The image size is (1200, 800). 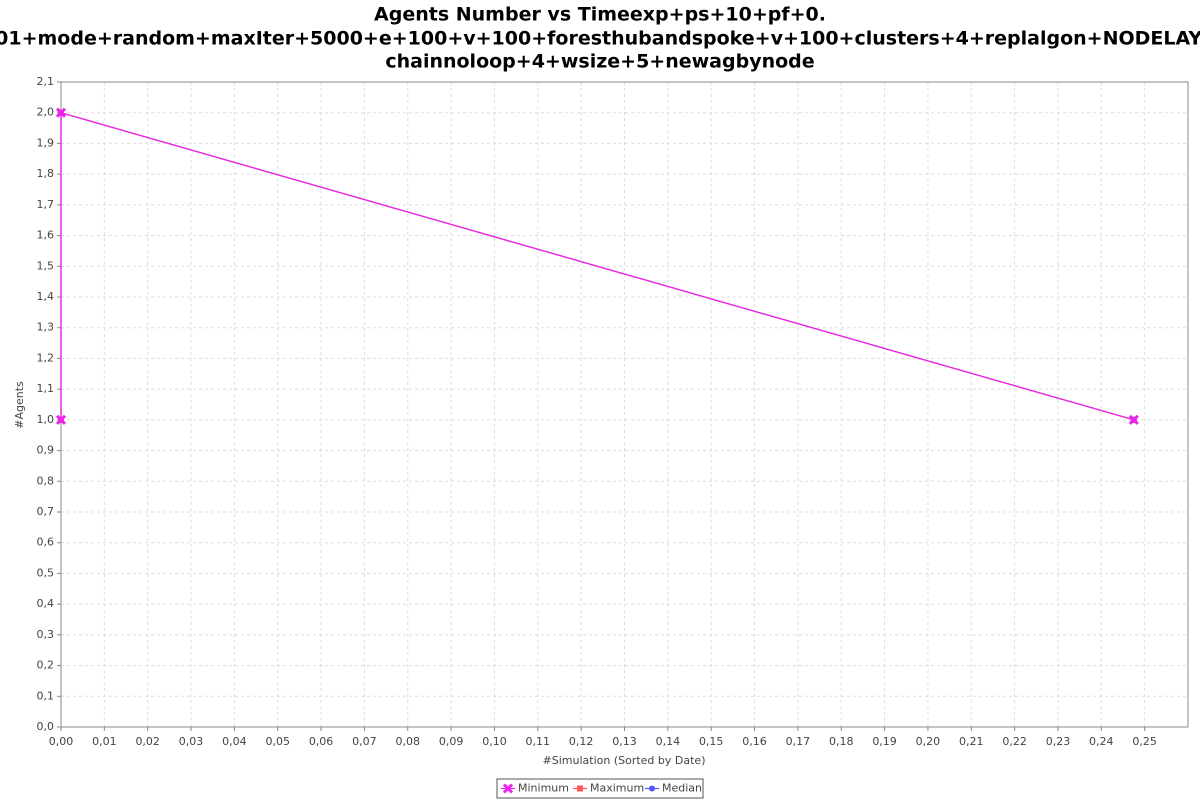 What do you see at coordinates (321, 741) in the screenshot?
I see `x-tick-label: 0,06` at bounding box center [321, 741].